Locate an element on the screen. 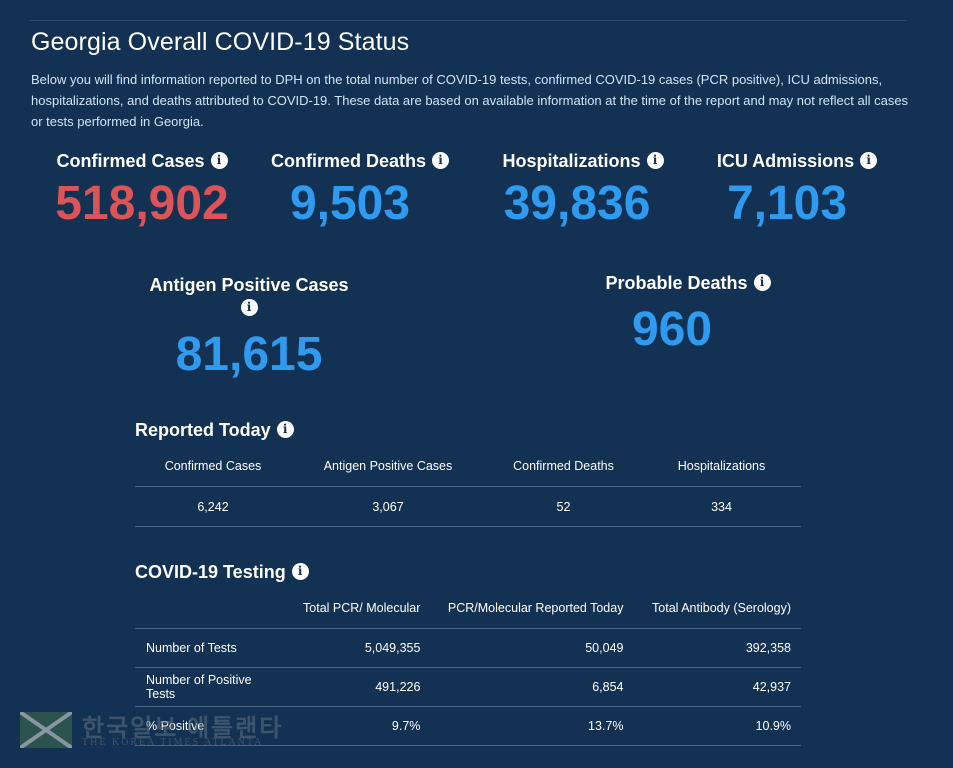 The image size is (953, 768). testing-title-row: COVID-19 Testing i is located at coordinates (222, 572).